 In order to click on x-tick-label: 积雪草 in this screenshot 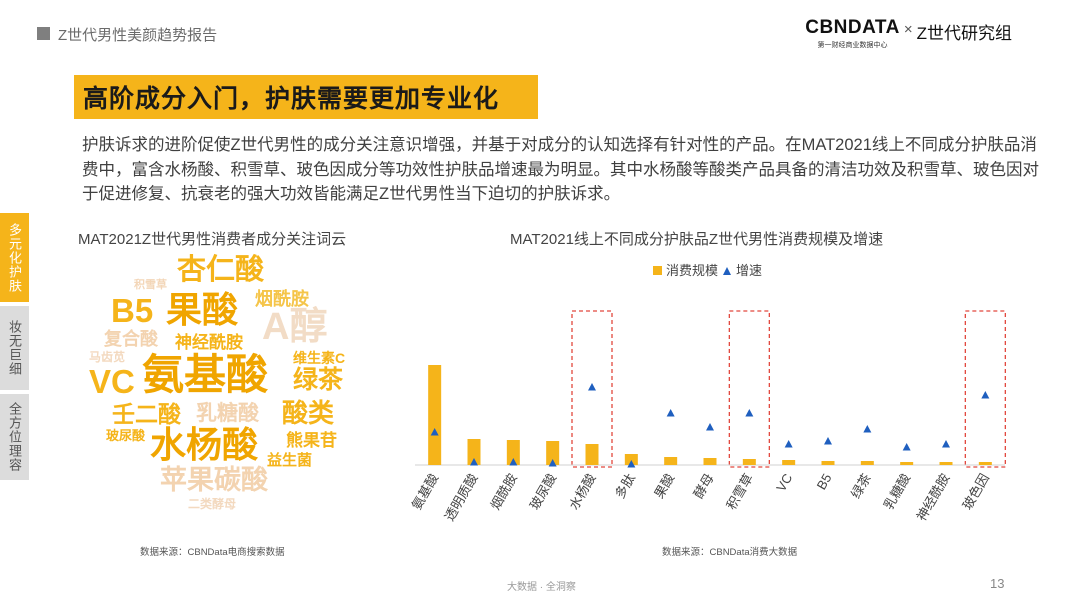, I will do `click(739, 491)`.